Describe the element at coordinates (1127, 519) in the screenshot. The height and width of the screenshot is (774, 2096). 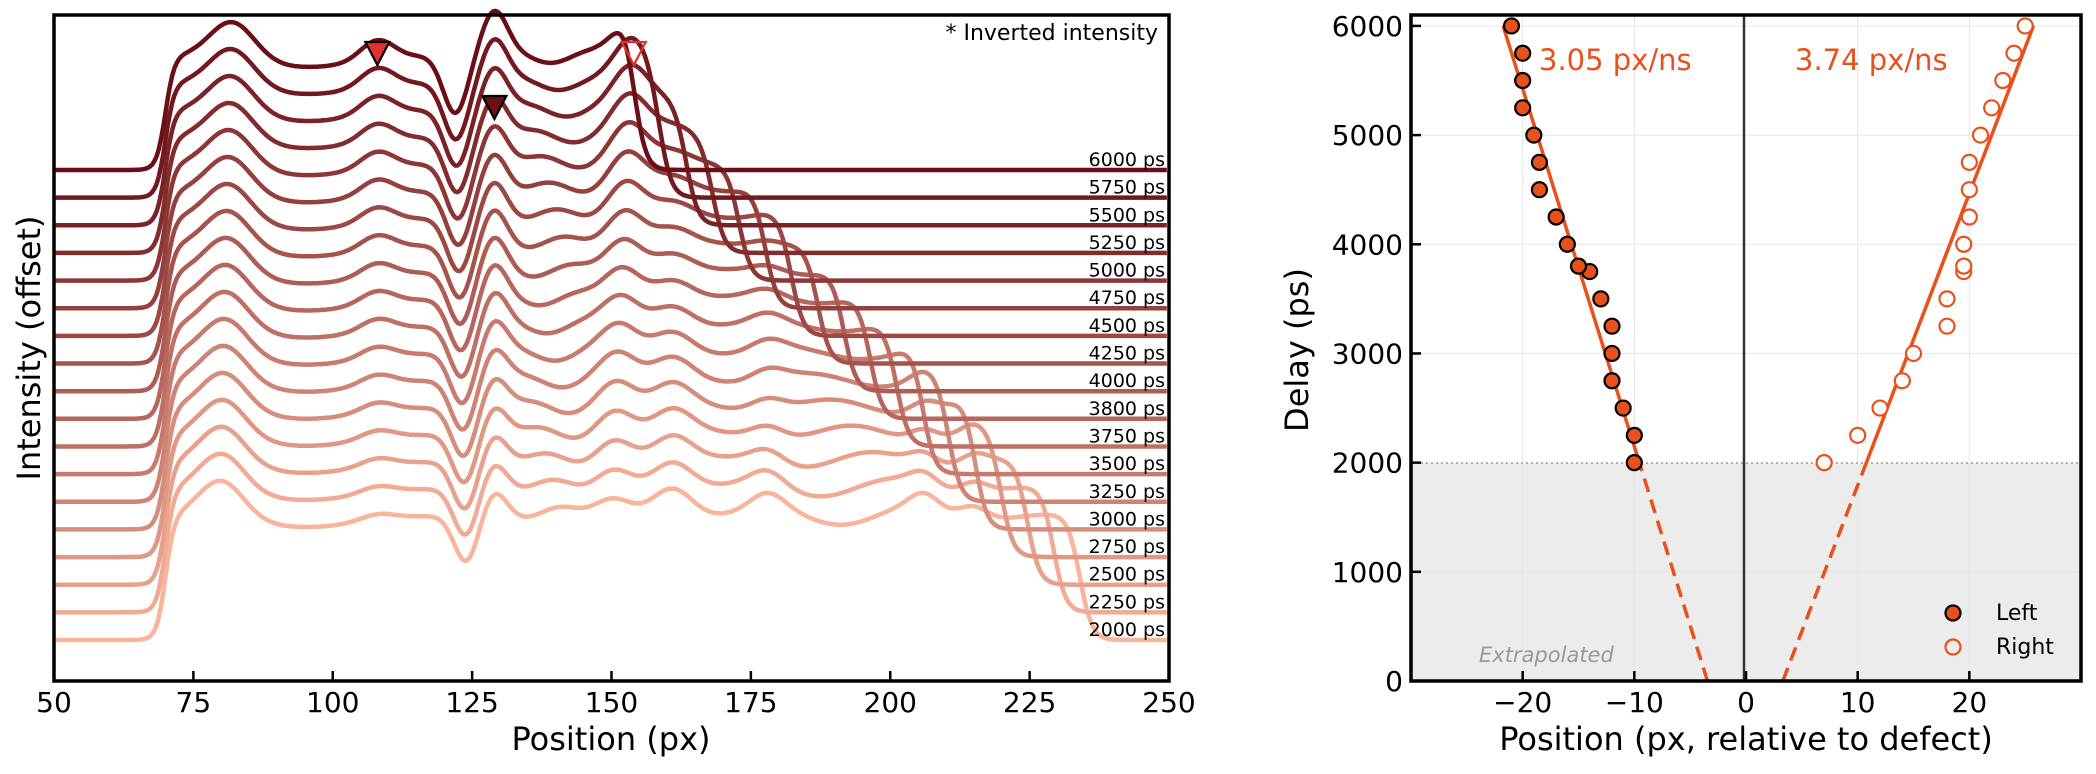
I see `trace-label-3000: 3000 ps` at that location.